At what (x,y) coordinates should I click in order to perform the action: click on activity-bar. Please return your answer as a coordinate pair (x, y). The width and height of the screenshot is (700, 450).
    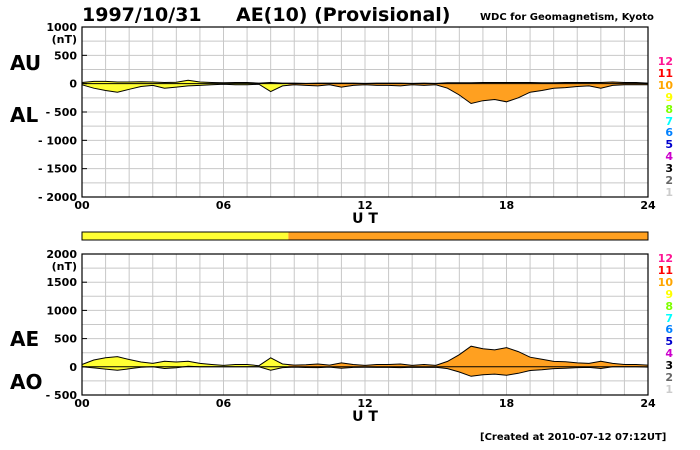
    Looking at the image, I should click on (365, 236).